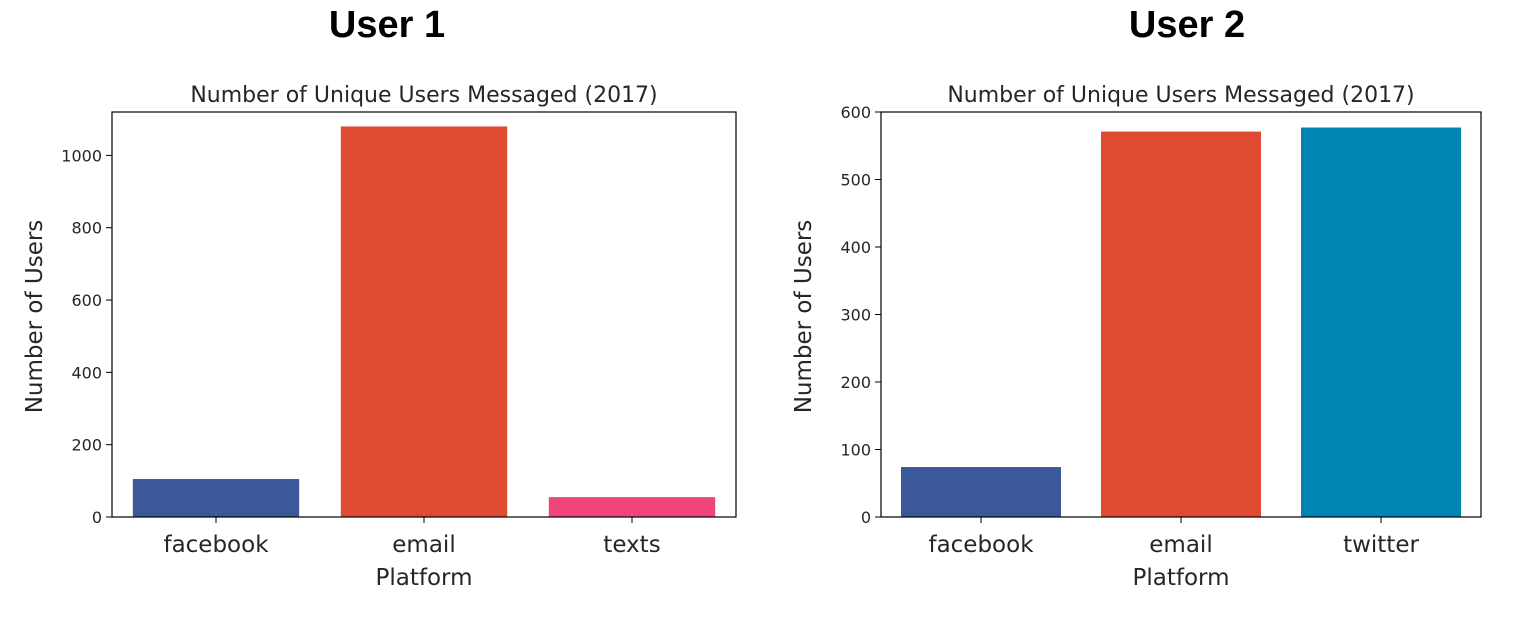  What do you see at coordinates (631, 545) in the screenshot?
I see `x-tick-label: texts` at bounding box center [631, 545].